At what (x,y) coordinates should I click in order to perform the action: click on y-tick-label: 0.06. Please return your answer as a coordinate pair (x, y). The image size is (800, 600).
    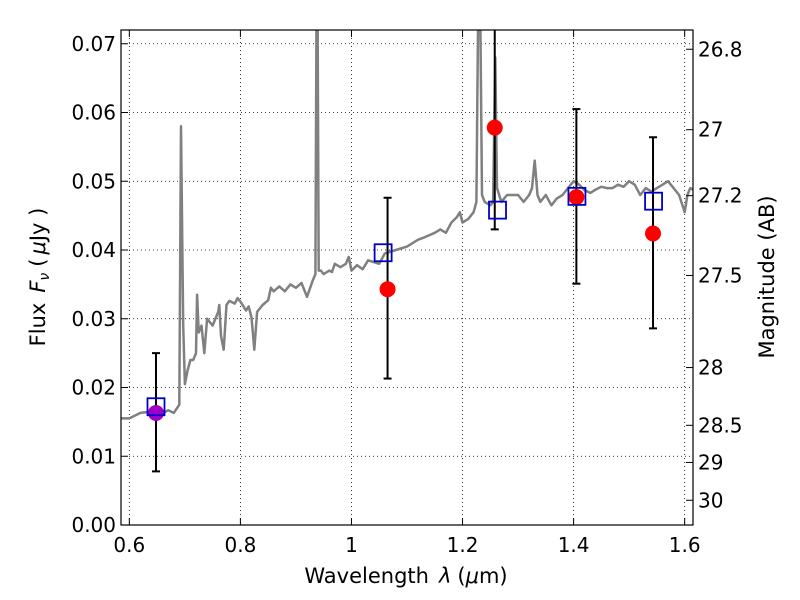
    Looking at the image, I should click on (93, 113).